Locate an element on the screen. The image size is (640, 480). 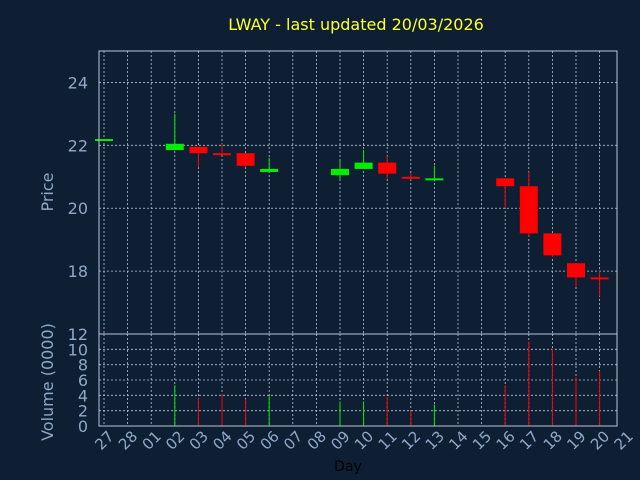
price-y-tick-label: 20 is located at coordinates (78, 208).